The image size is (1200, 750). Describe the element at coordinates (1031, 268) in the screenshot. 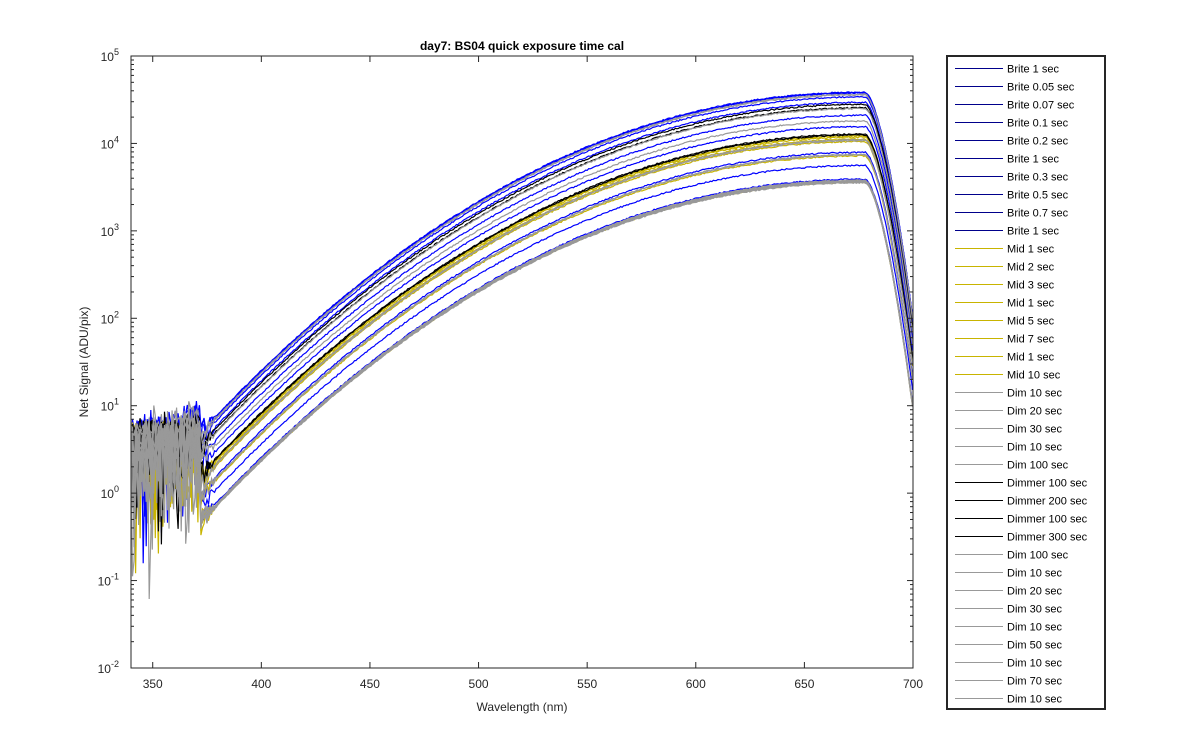

I see `legend-label: Mid 2 sec` at that location.